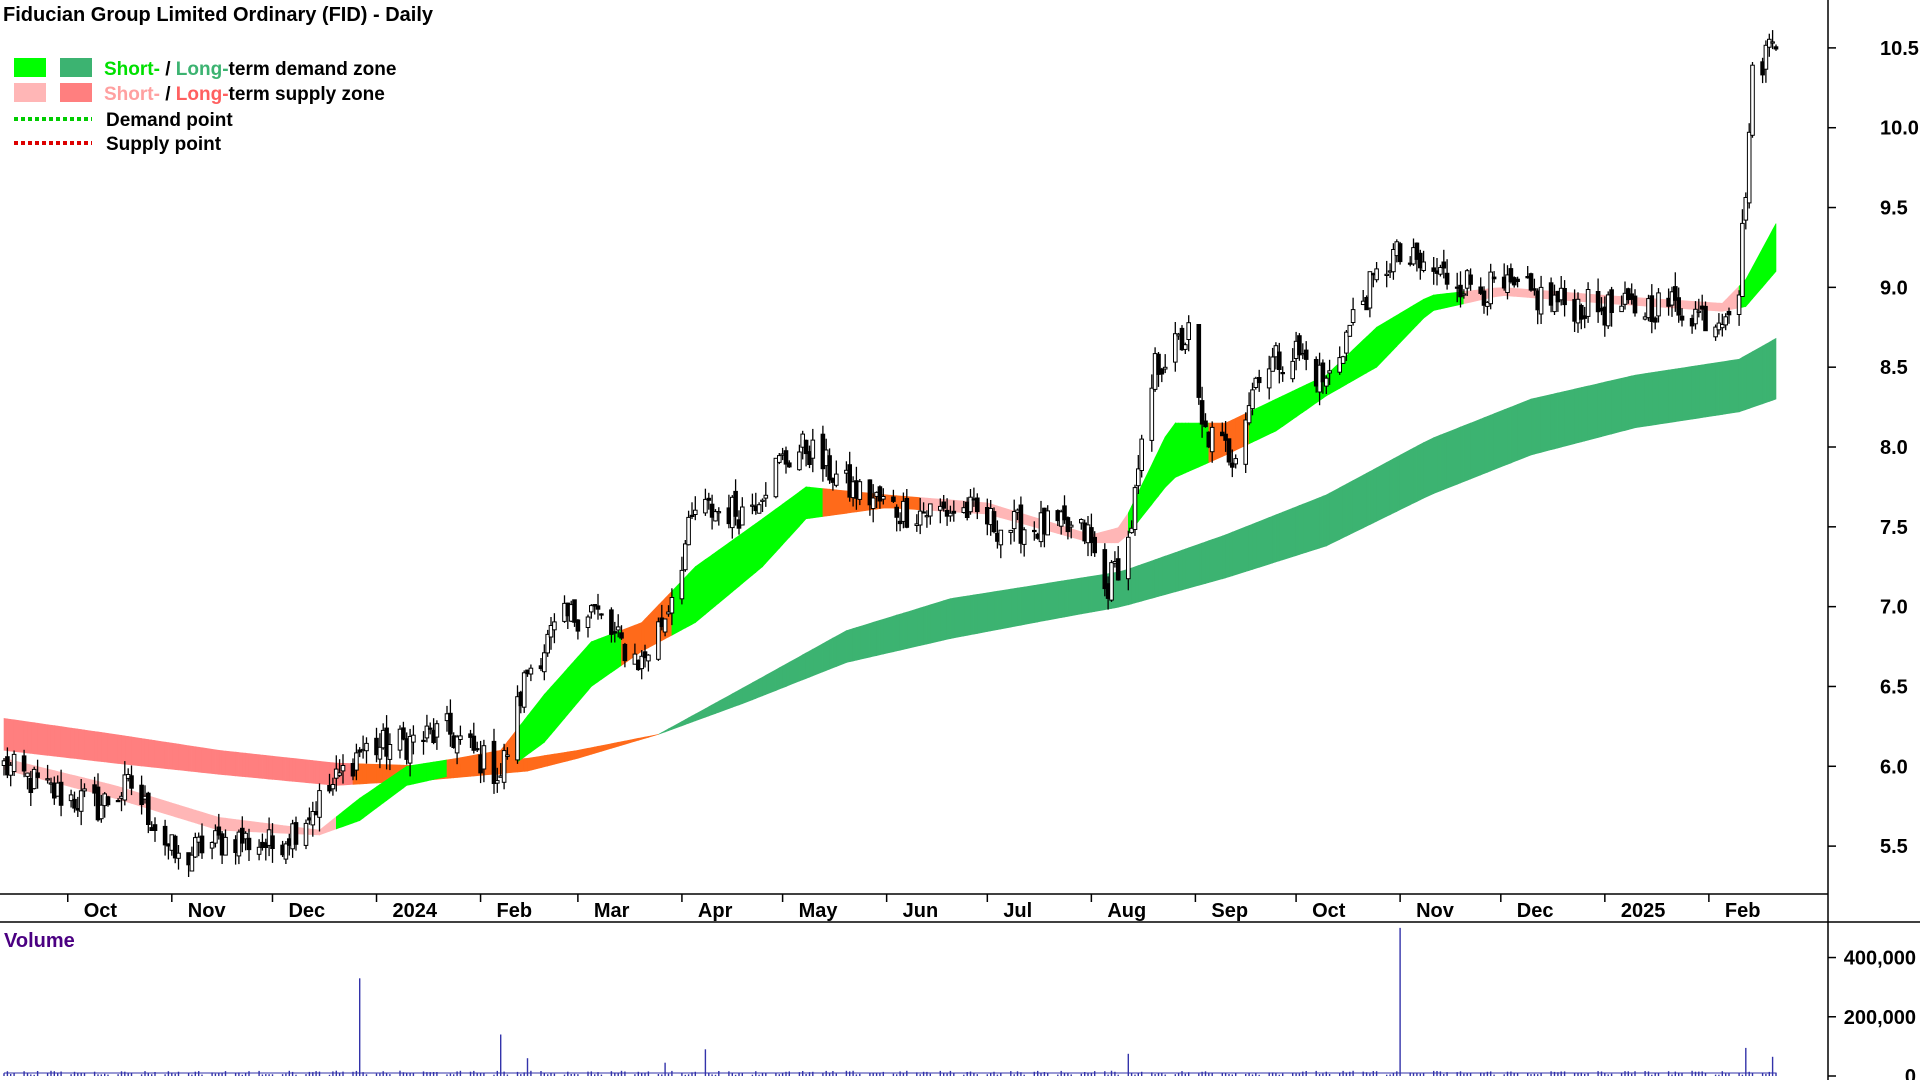 This screenshot has width=1920, height=1080. I want to click on price-tick-label: 9.0, so click(1894, 288).